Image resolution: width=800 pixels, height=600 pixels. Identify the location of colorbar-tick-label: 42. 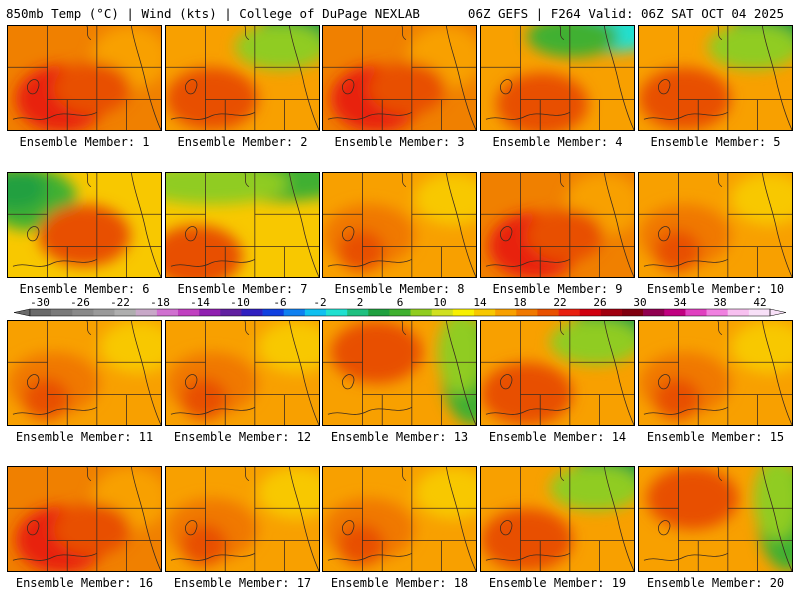
(759, 302).